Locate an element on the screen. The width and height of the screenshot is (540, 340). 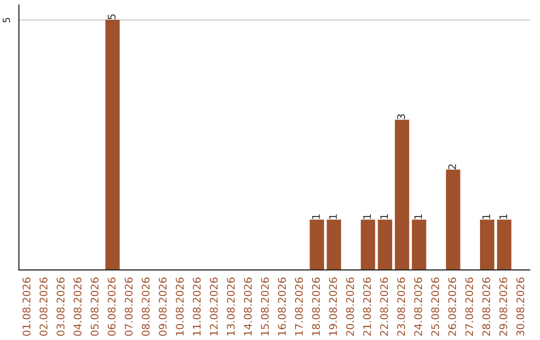
x-tick-label: 21.08.2026 is located at coordinates (367, 307).